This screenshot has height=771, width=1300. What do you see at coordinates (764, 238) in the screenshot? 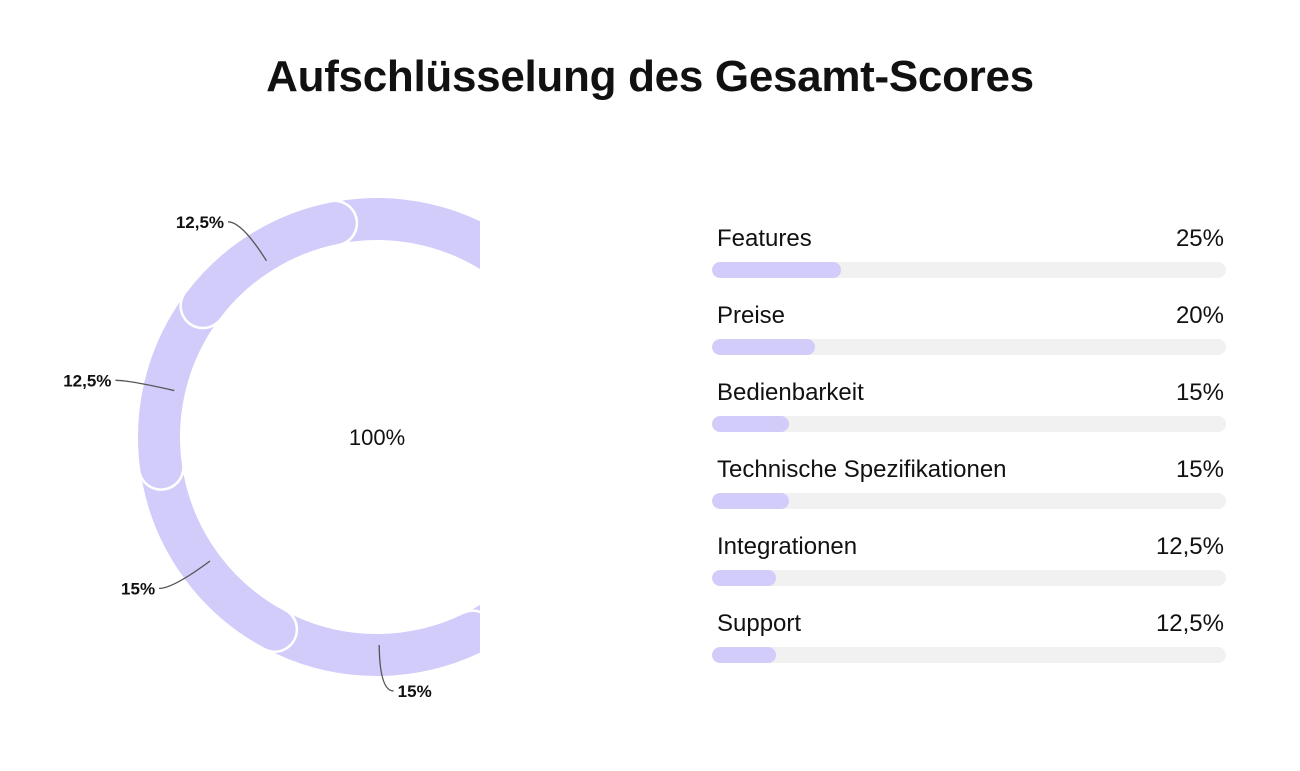
I see `breakdown-category-label: Features` at bounding box center [764, 238].